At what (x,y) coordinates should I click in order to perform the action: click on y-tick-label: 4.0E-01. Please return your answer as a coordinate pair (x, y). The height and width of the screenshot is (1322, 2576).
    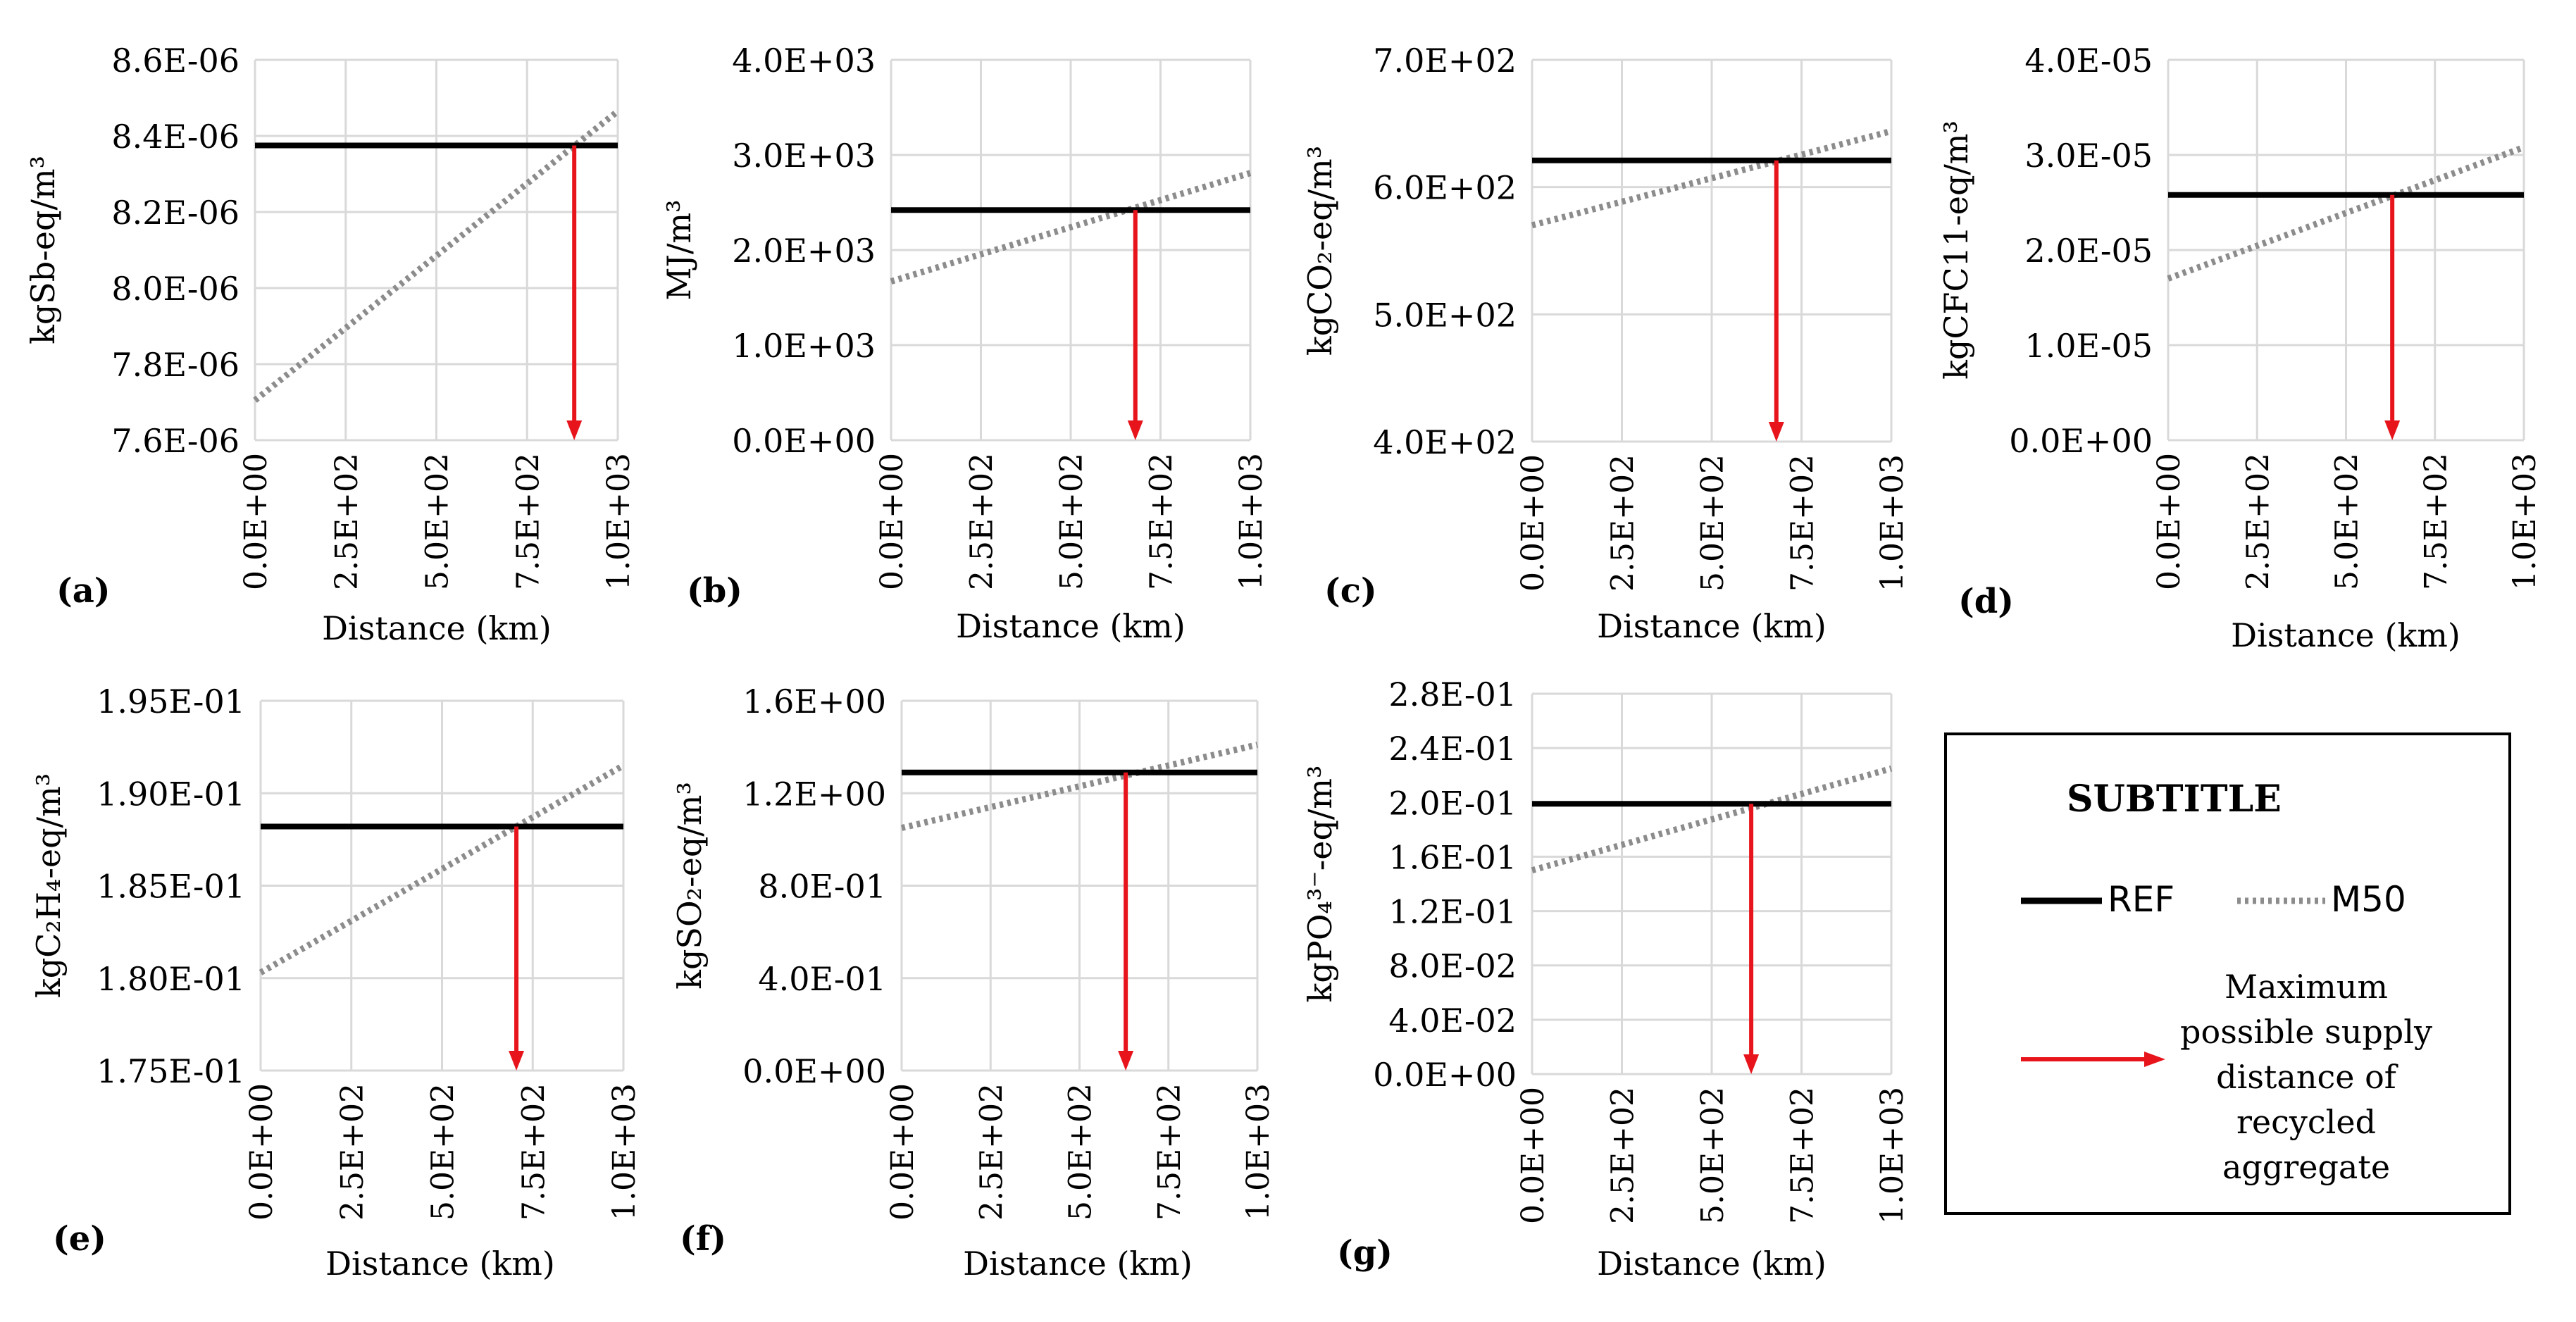
    Looking at the image, I should click on (822, 979).